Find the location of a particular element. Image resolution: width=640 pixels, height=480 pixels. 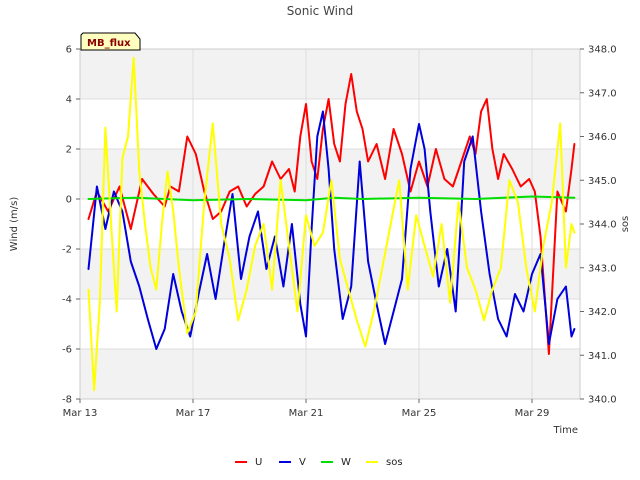

legend-label-v: V is located at coordinates (302, 462).